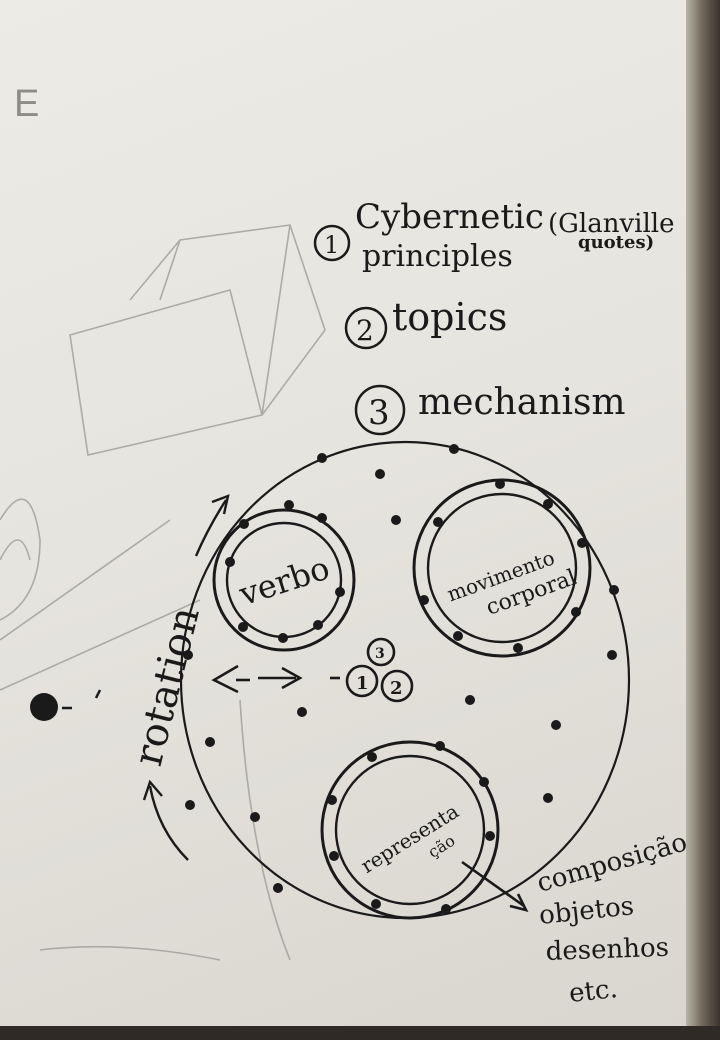  Describe the element at coordinates (380, 654) in the screenshot. I see `hub-number-3: 3` at that location.